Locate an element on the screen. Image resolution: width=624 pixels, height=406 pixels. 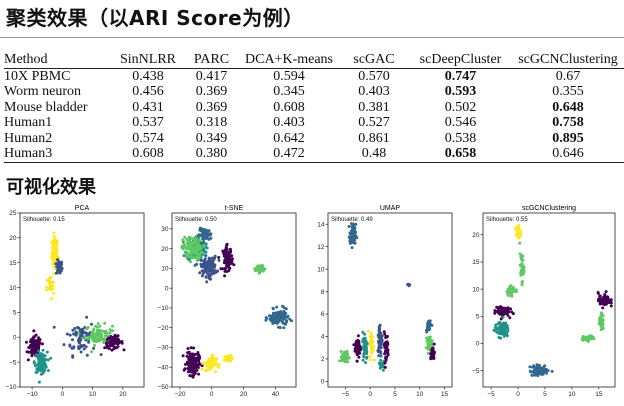
column-header: scGAC is located at coordinates (374, 60).